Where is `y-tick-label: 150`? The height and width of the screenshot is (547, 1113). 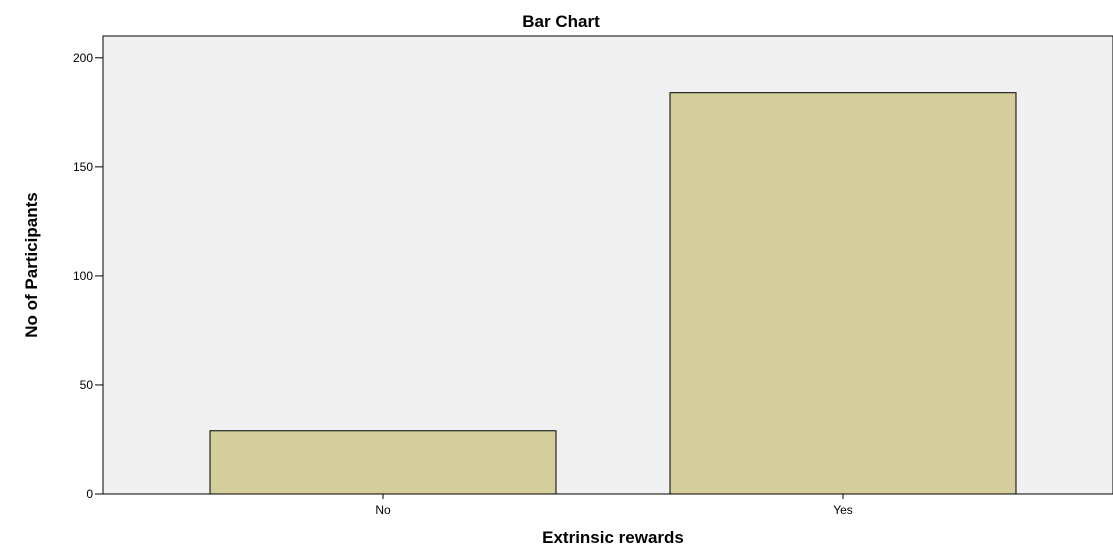 y-tick-label: 150 is located at coordinates (83, 167).